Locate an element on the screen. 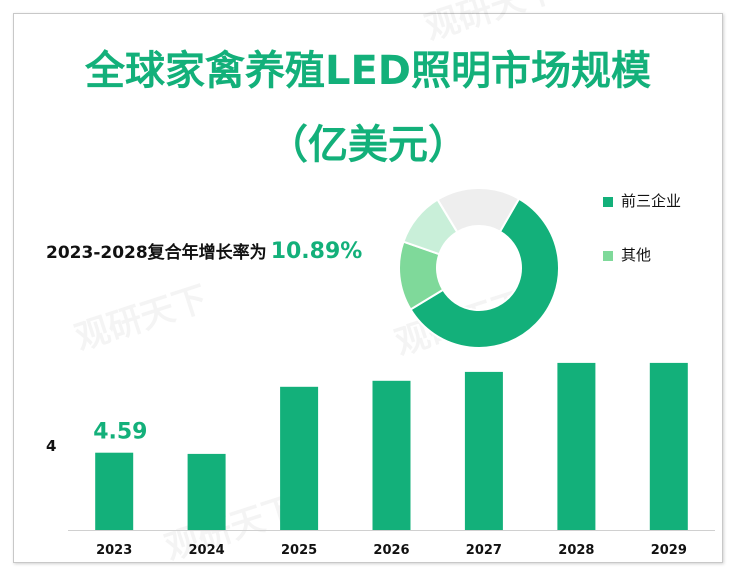  bar-2023 is located at coordinates (114, 491).